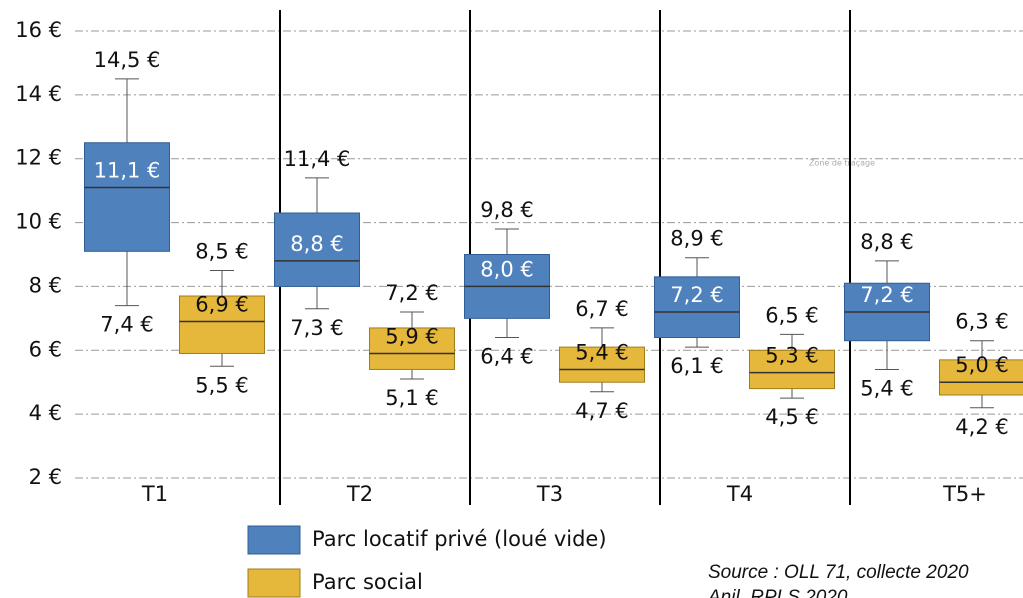  What do you see at coordinates (791, 356) in the screenshot?
I see `median-label: 5,3 €` at bounding box center [791, 356].